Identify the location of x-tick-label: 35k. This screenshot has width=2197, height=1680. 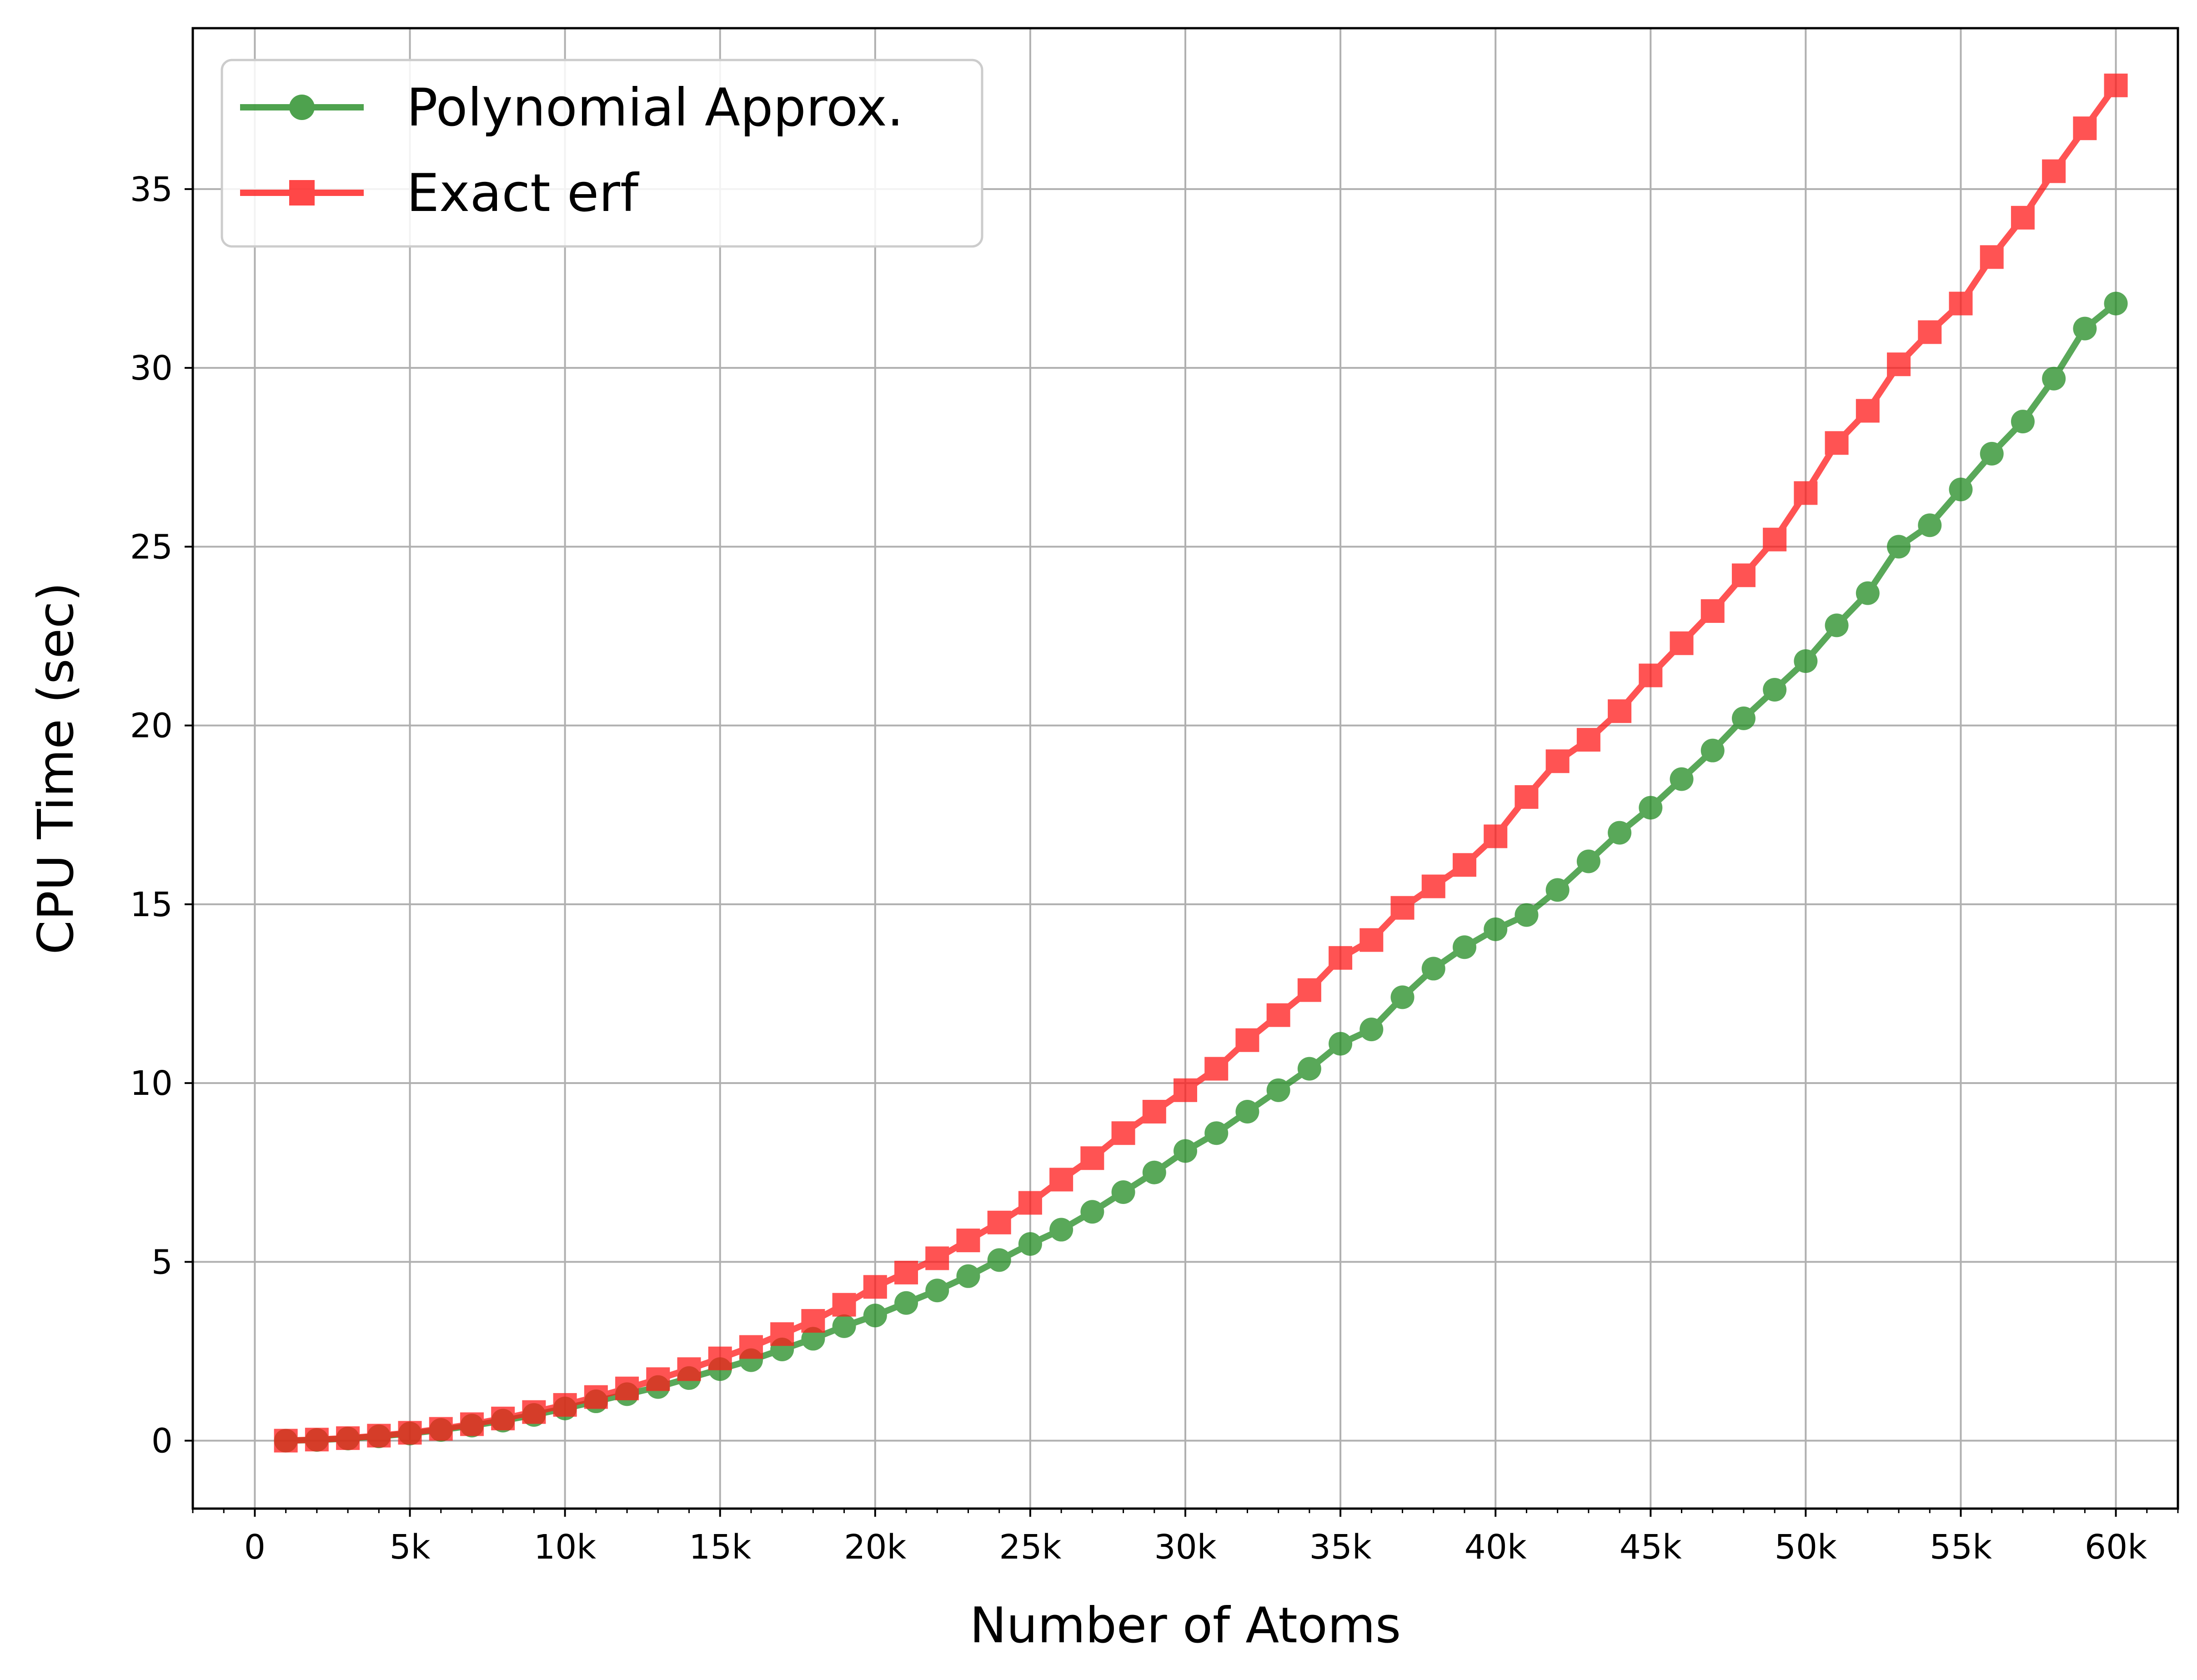
(1340, 1547).